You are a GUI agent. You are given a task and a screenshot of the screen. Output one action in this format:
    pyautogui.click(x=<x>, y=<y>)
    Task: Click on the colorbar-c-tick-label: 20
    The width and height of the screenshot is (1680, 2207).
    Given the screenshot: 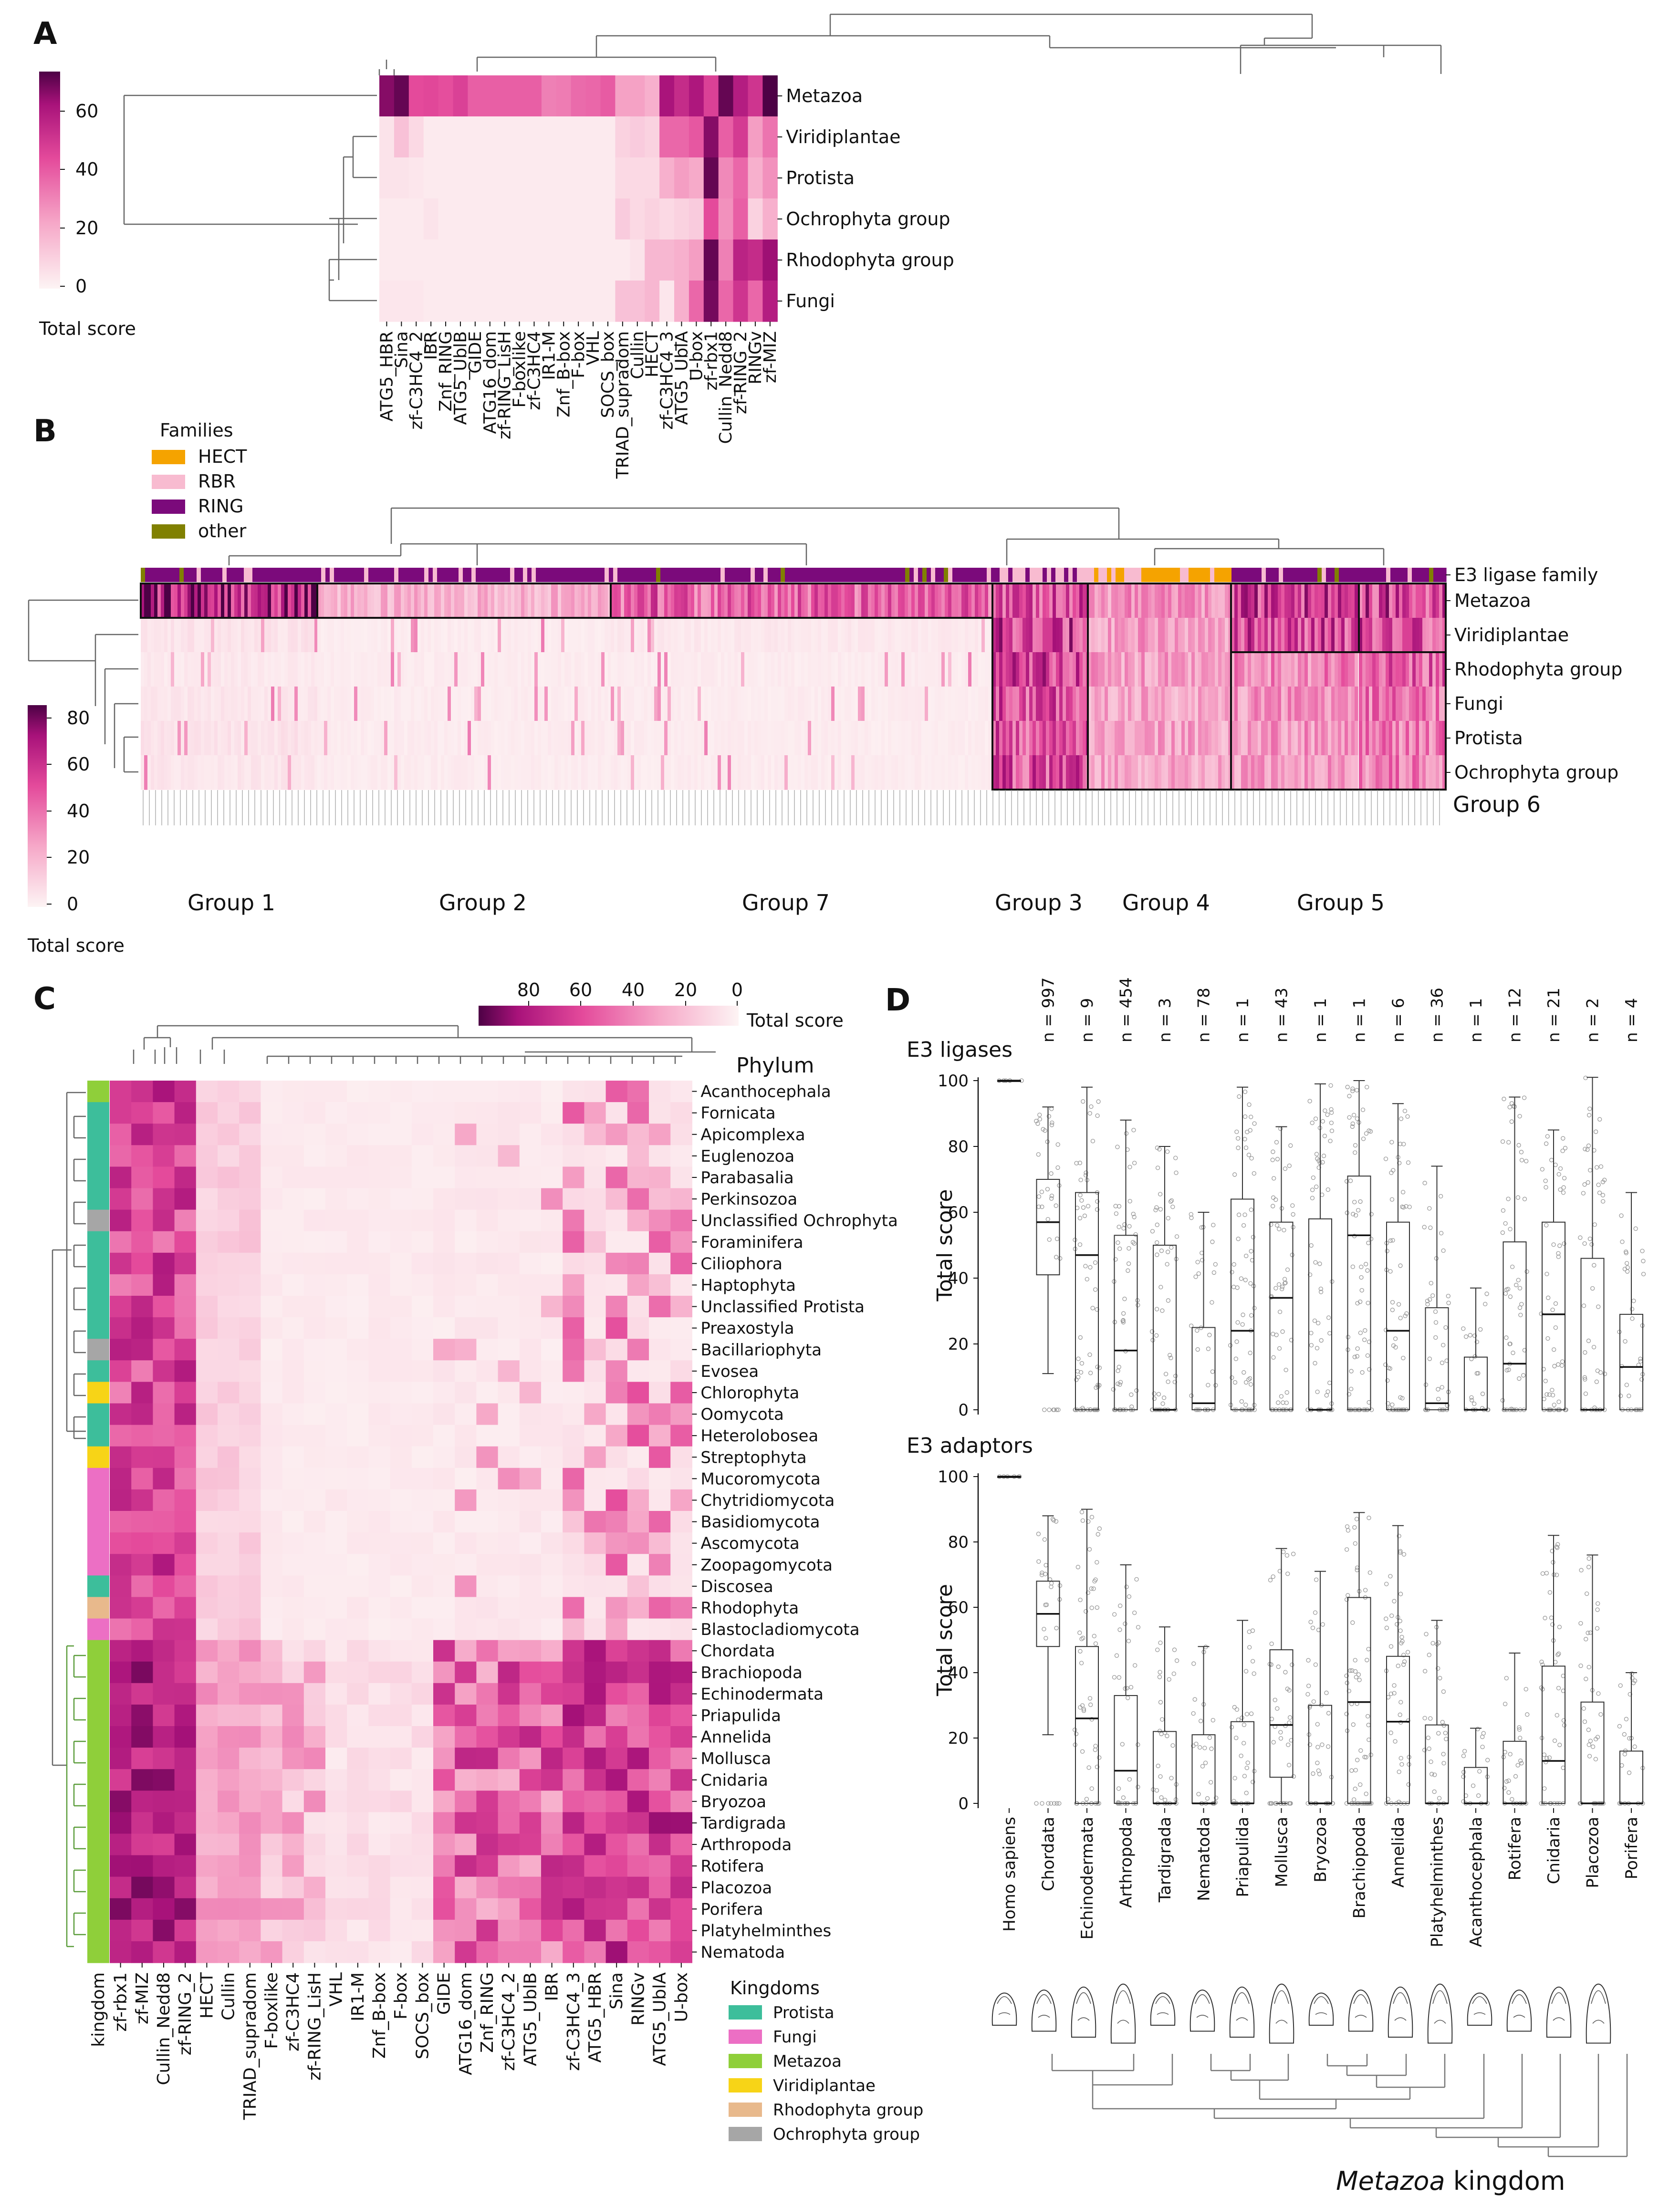 What is the action you would take?
    pyautogui.click(x=685, y=989)
    